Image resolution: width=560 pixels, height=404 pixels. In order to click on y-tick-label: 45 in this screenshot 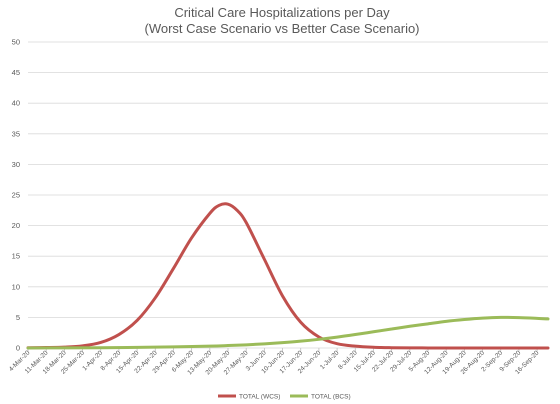, I will do `click(16, 72)`.